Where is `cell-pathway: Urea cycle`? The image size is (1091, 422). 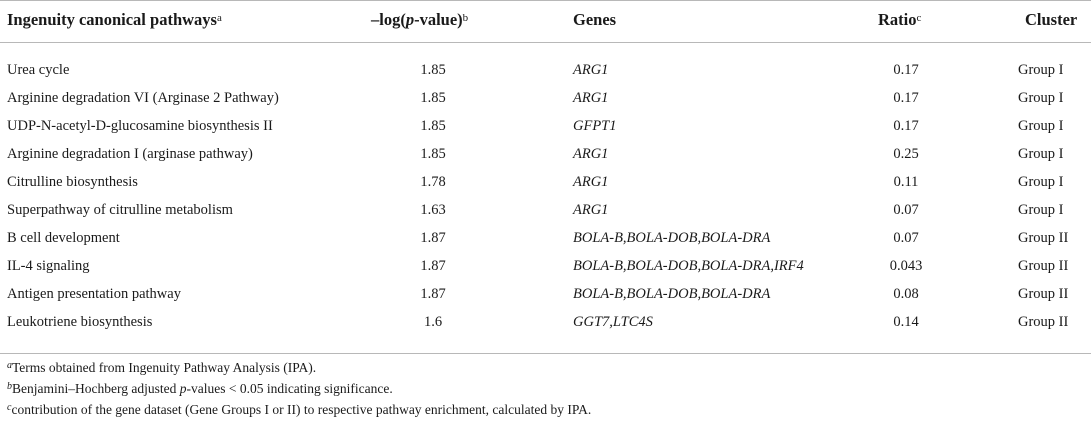 cell-pathway: Urea cycle is located at coordinates (38, 70).